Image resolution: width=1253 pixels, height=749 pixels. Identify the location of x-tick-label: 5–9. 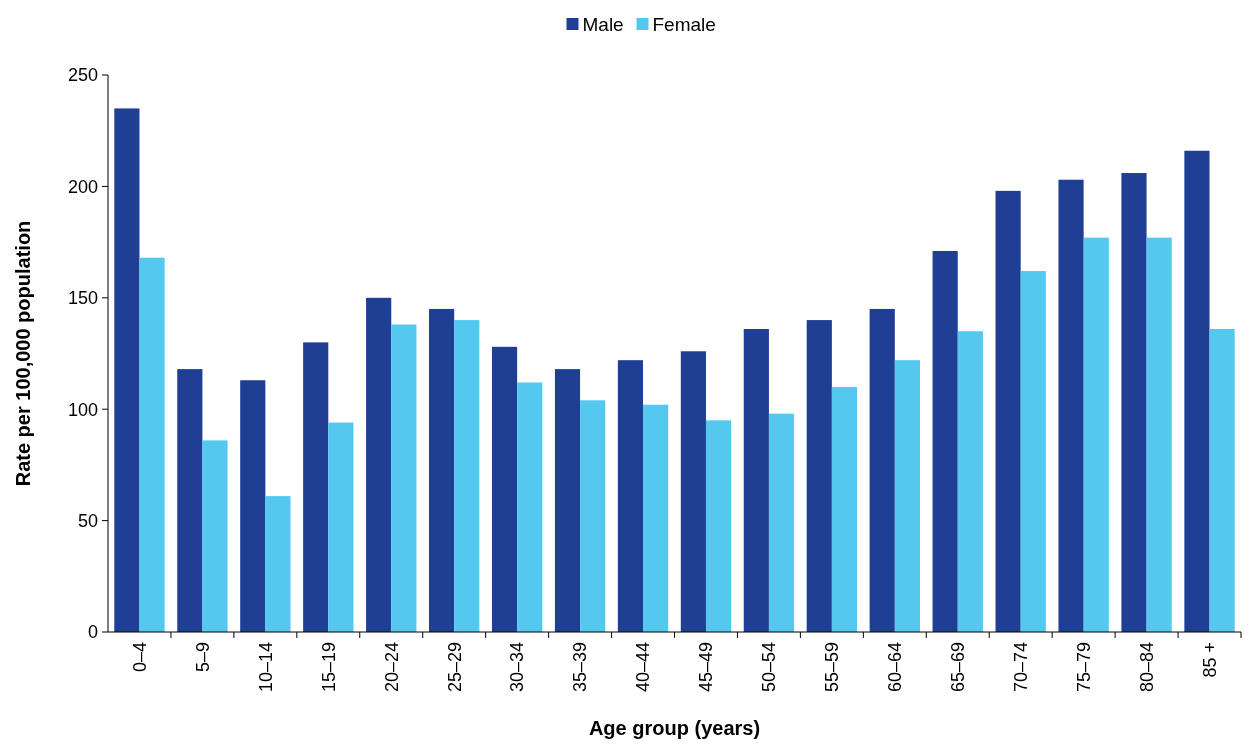
(202, 657).